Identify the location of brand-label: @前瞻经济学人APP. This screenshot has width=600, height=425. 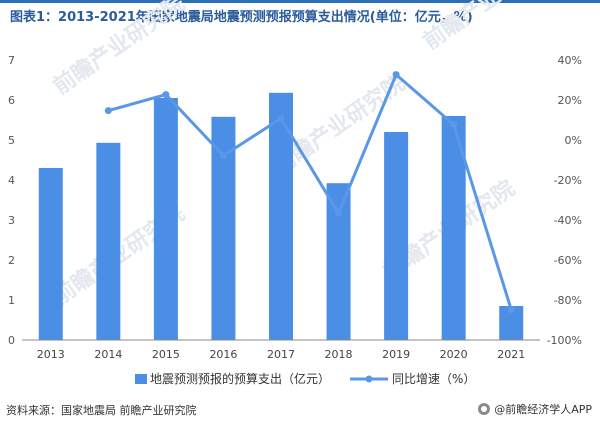
(543, 409).